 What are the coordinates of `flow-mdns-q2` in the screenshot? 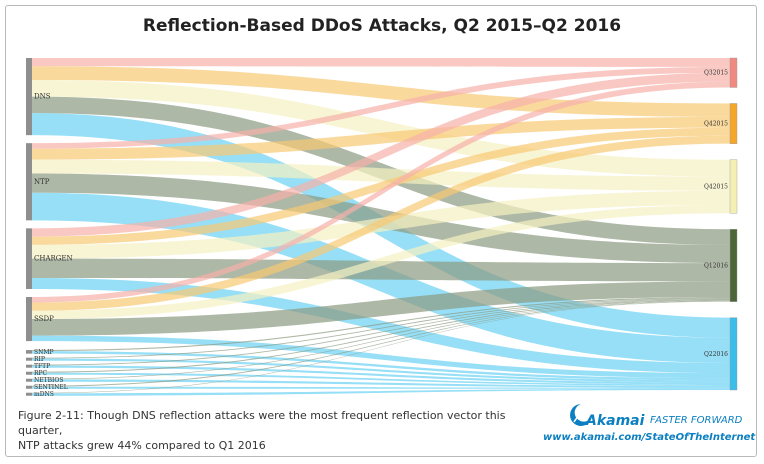 It's located at (381, 392).